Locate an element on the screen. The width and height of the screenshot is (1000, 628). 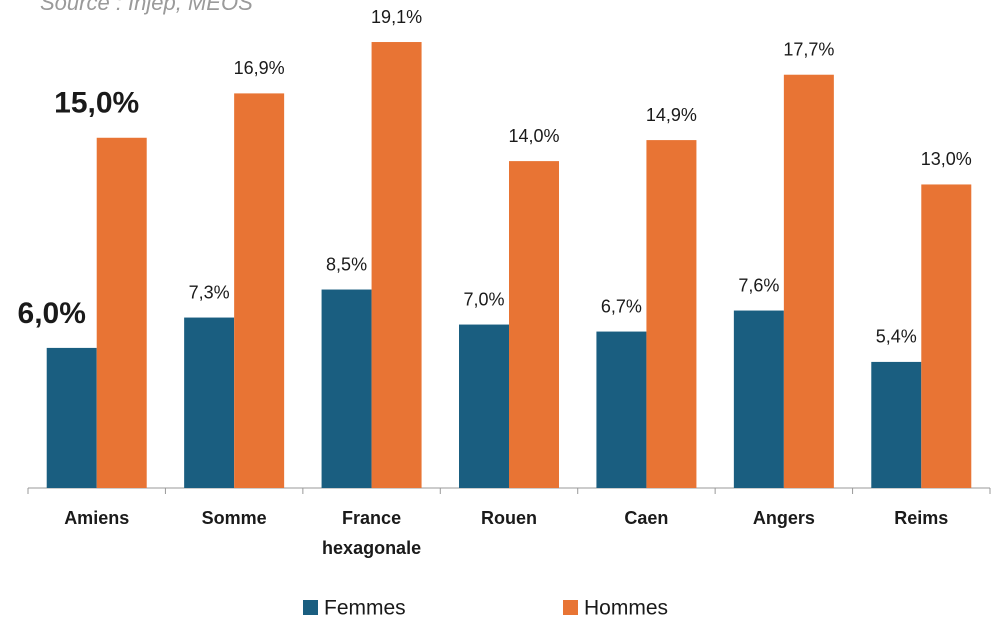
data-label: 6,0% is located at coordinates (52, 313).